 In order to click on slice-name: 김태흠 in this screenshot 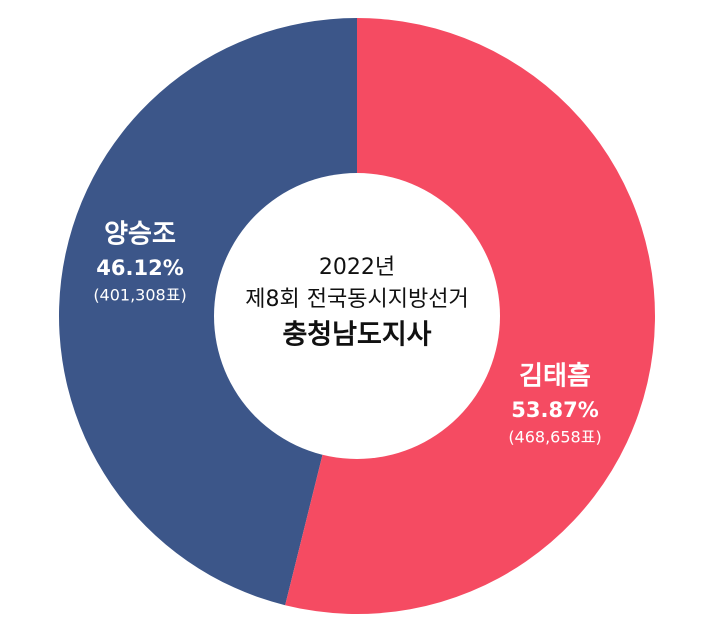, I will do `click(555, 377)`.